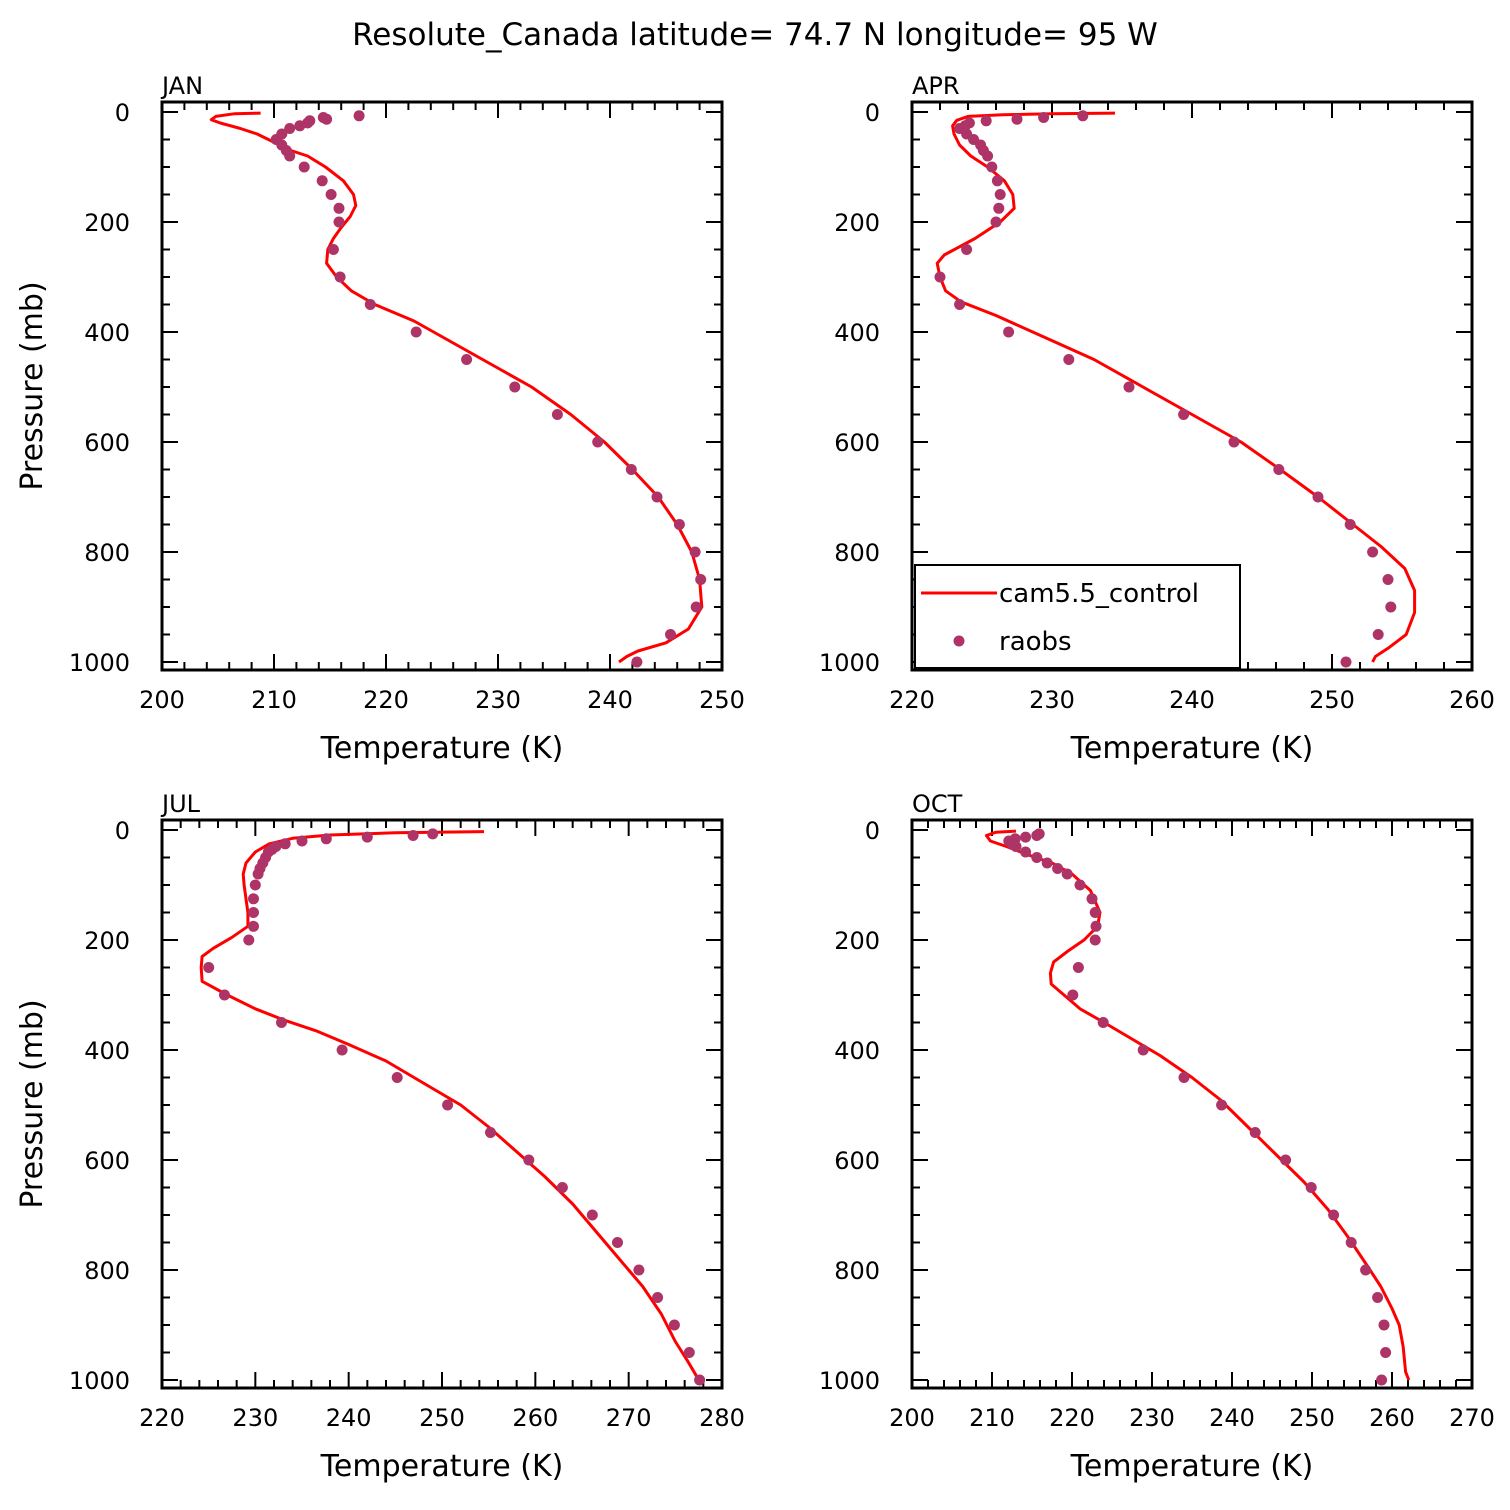 The image size is (1510, 1510). Describe the element at coordinates (629, 1418) in the screenshot. I see `x-tick-label: 270` at that location.